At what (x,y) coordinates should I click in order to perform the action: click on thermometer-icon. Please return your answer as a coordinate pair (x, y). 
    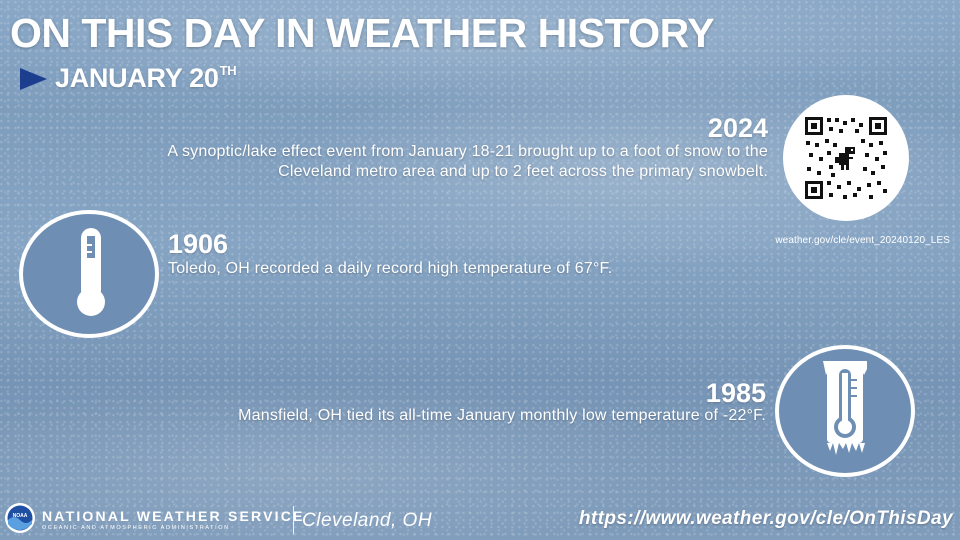
    Looking at the image, I should click on (91, 272).